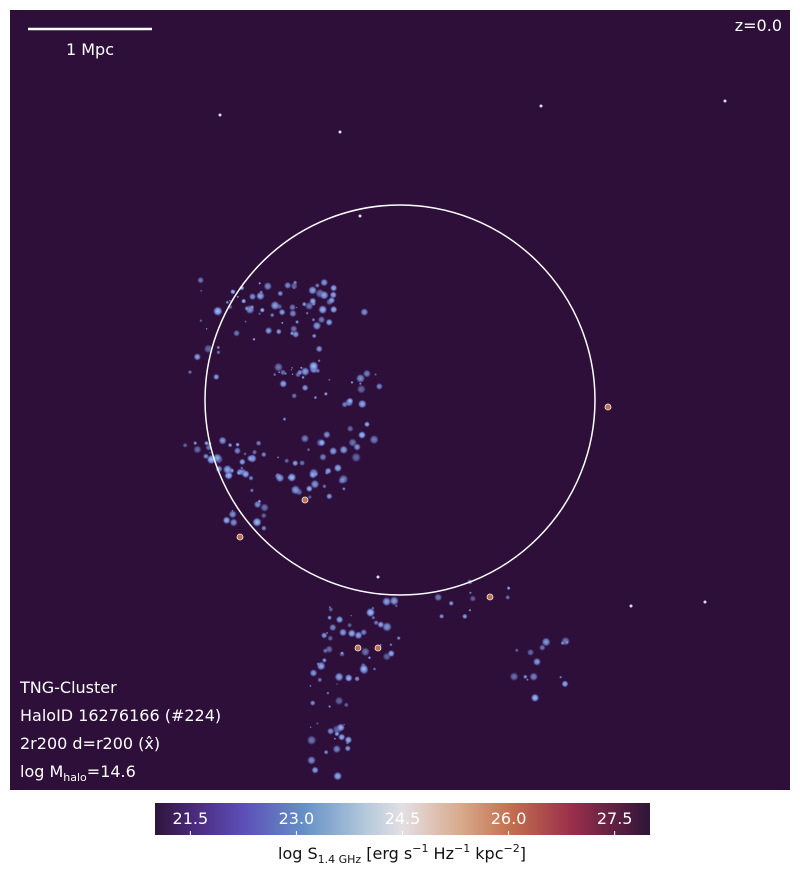 This screenshot has height=873, width=800. Describe the element at coordinates (402, 819) in the screenshot. I see `colorbar` at that location.